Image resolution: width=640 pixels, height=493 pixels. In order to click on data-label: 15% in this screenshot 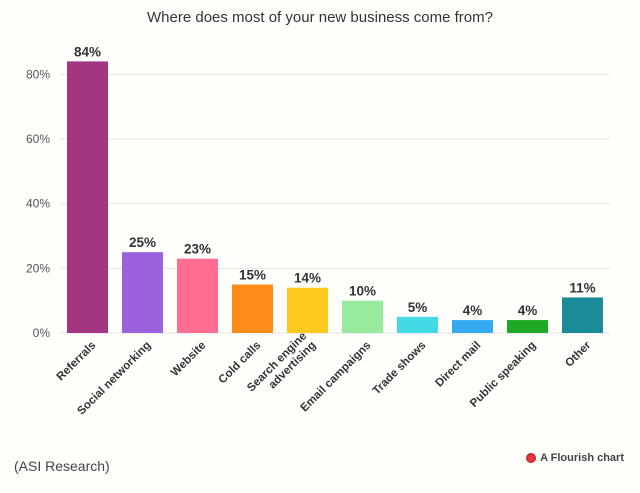, I will do `click(252, 275)`.